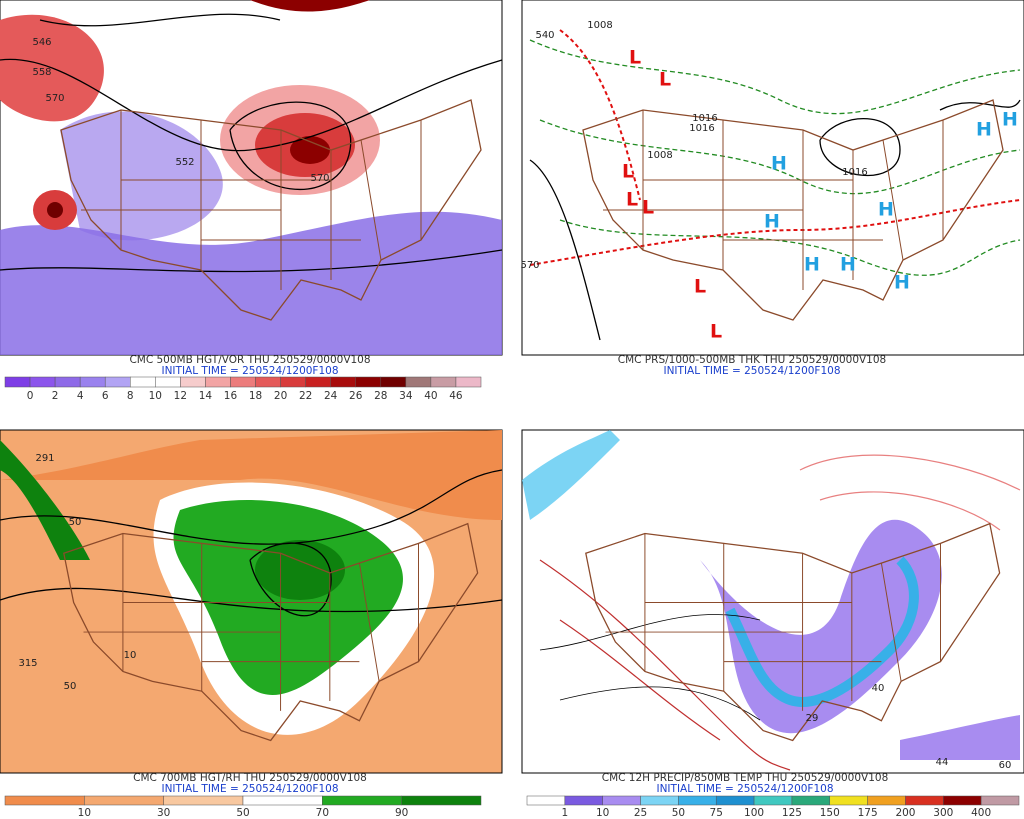 The height and width of the screenshot is (819, 1024). Describe the element at coordinates (868, 813) in the screenshot. I see `colorbar-label: 175` at that location.